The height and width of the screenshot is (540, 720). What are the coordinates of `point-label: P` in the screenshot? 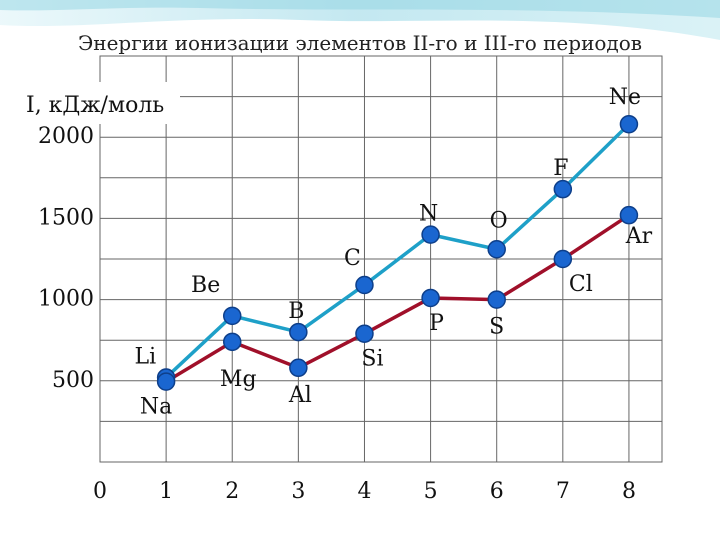 It's located at (436, 323).